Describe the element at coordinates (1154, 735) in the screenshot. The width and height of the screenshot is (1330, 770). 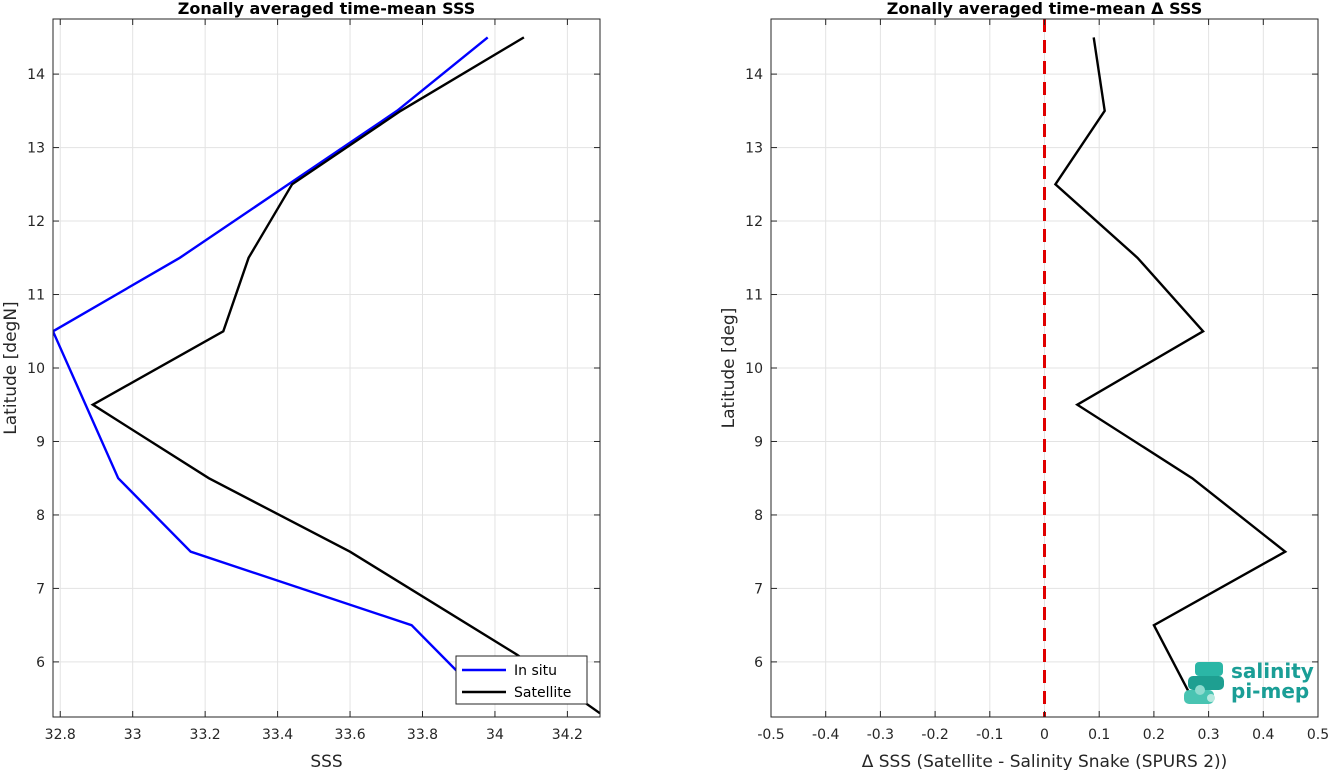
I see `x-tick-label: 0.2` at that location.